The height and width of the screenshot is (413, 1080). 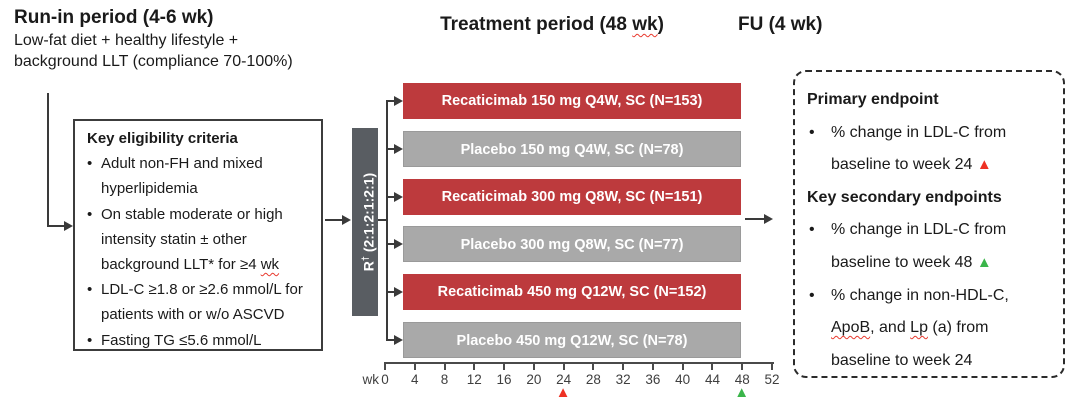 What do you see at coordinates (382, 220) in the screenshot?
I see `randomization-branch-stub-line` at bounding box center [382, 220].